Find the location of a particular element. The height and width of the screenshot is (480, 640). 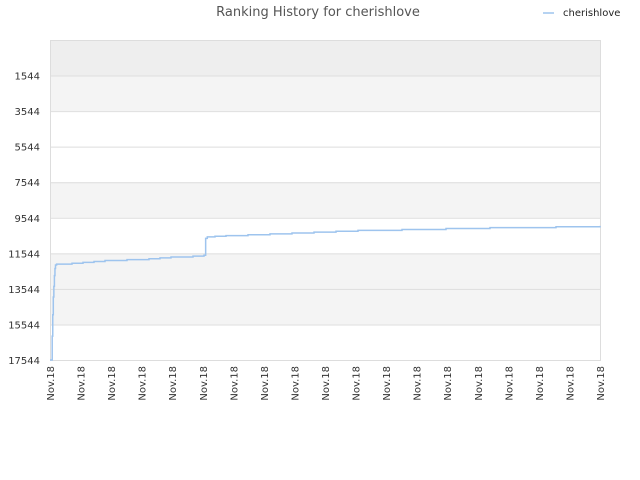

y-tick-label: 9544 is located at coordinates (27, 219).